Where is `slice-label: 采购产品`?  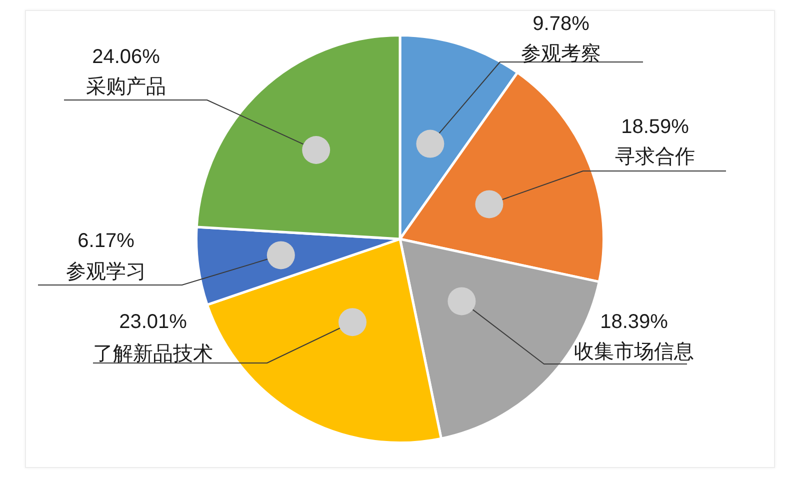 slice-label: 采购产品 is located at coordinates (126, 87).